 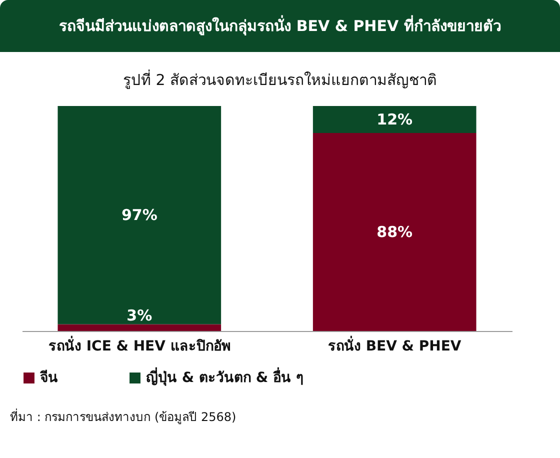 I want to click on data-label: 12%, so click(x=394, y=119).